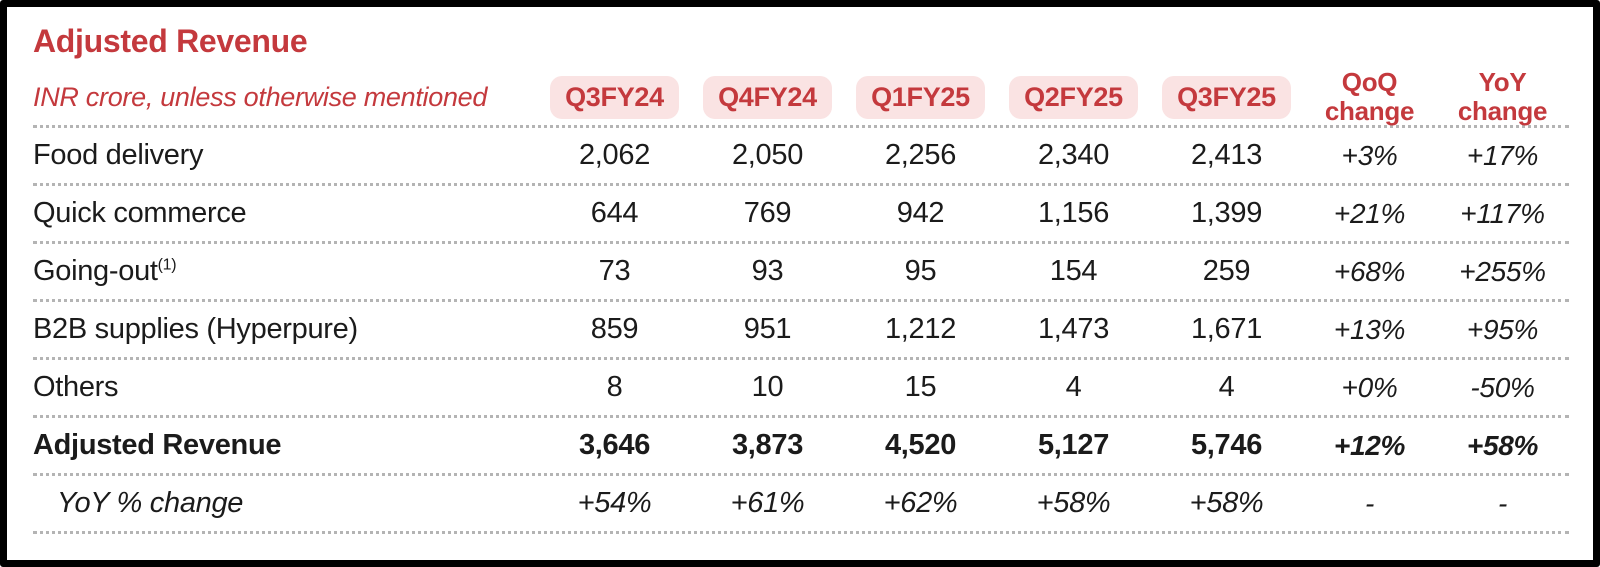 This screenshot has width=1600, height=567. Describe the element at coordinates (1502, 111) in the screenshot. I see `yoy-header-line2: change` at that location.